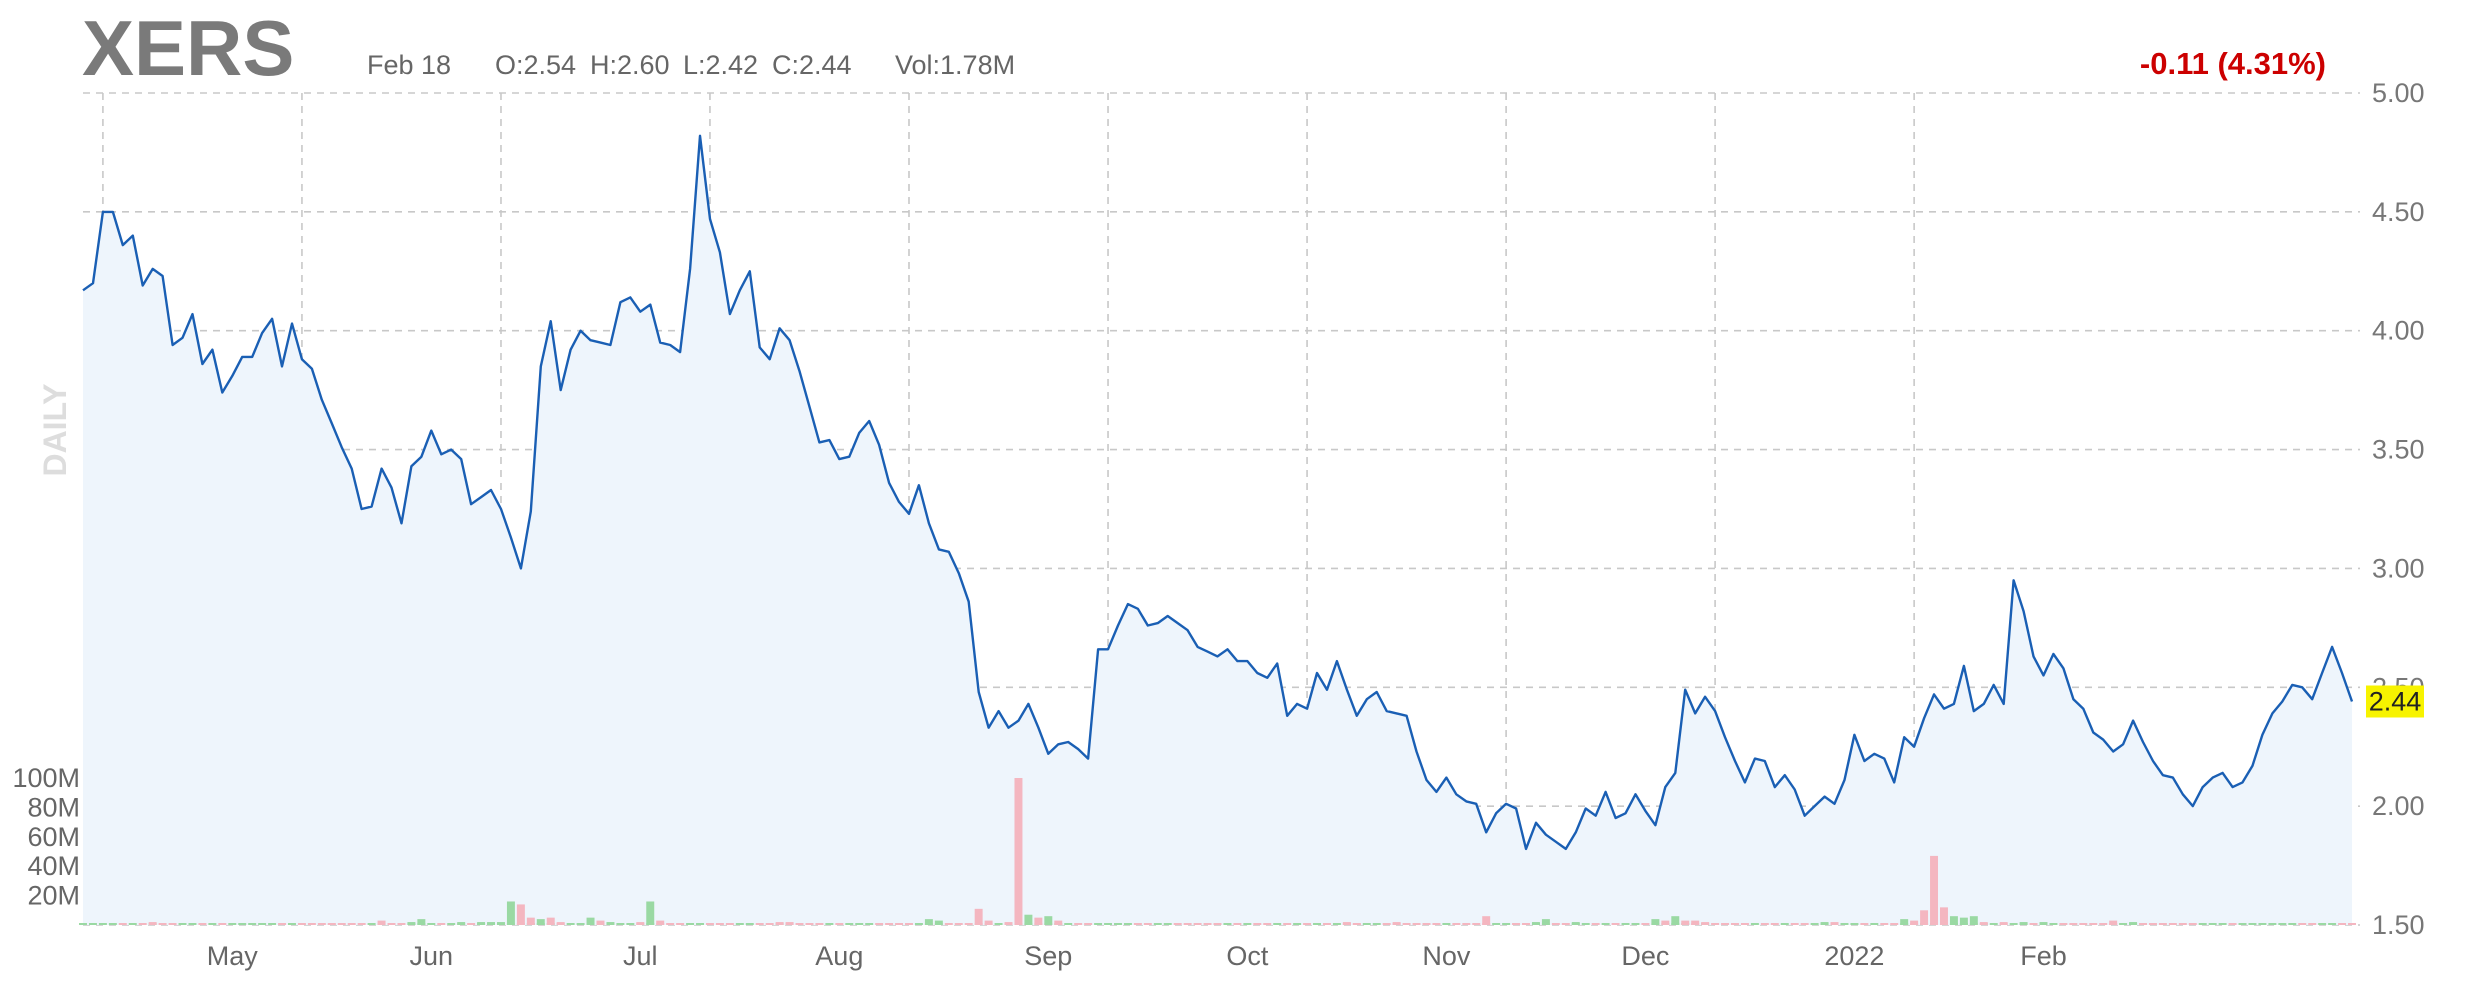 This screenshot has height=990, width=2472. Describe the element at coordinates (839, 956) in the screenshot. I see `x-tick-label: Aug` at that location.